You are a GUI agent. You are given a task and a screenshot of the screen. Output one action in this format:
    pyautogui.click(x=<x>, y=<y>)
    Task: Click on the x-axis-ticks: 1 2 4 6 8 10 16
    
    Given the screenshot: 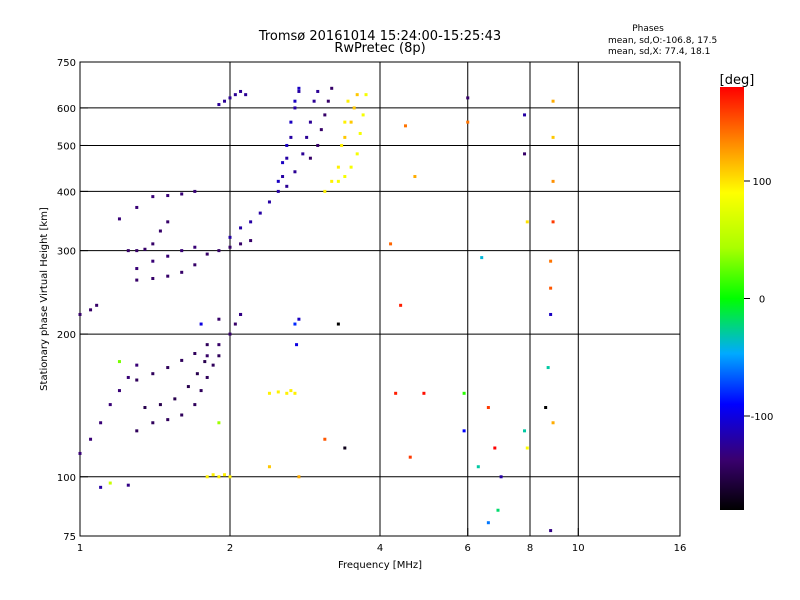 What is the action you would take?
    pyautogui.click(x=382, y=541)
    